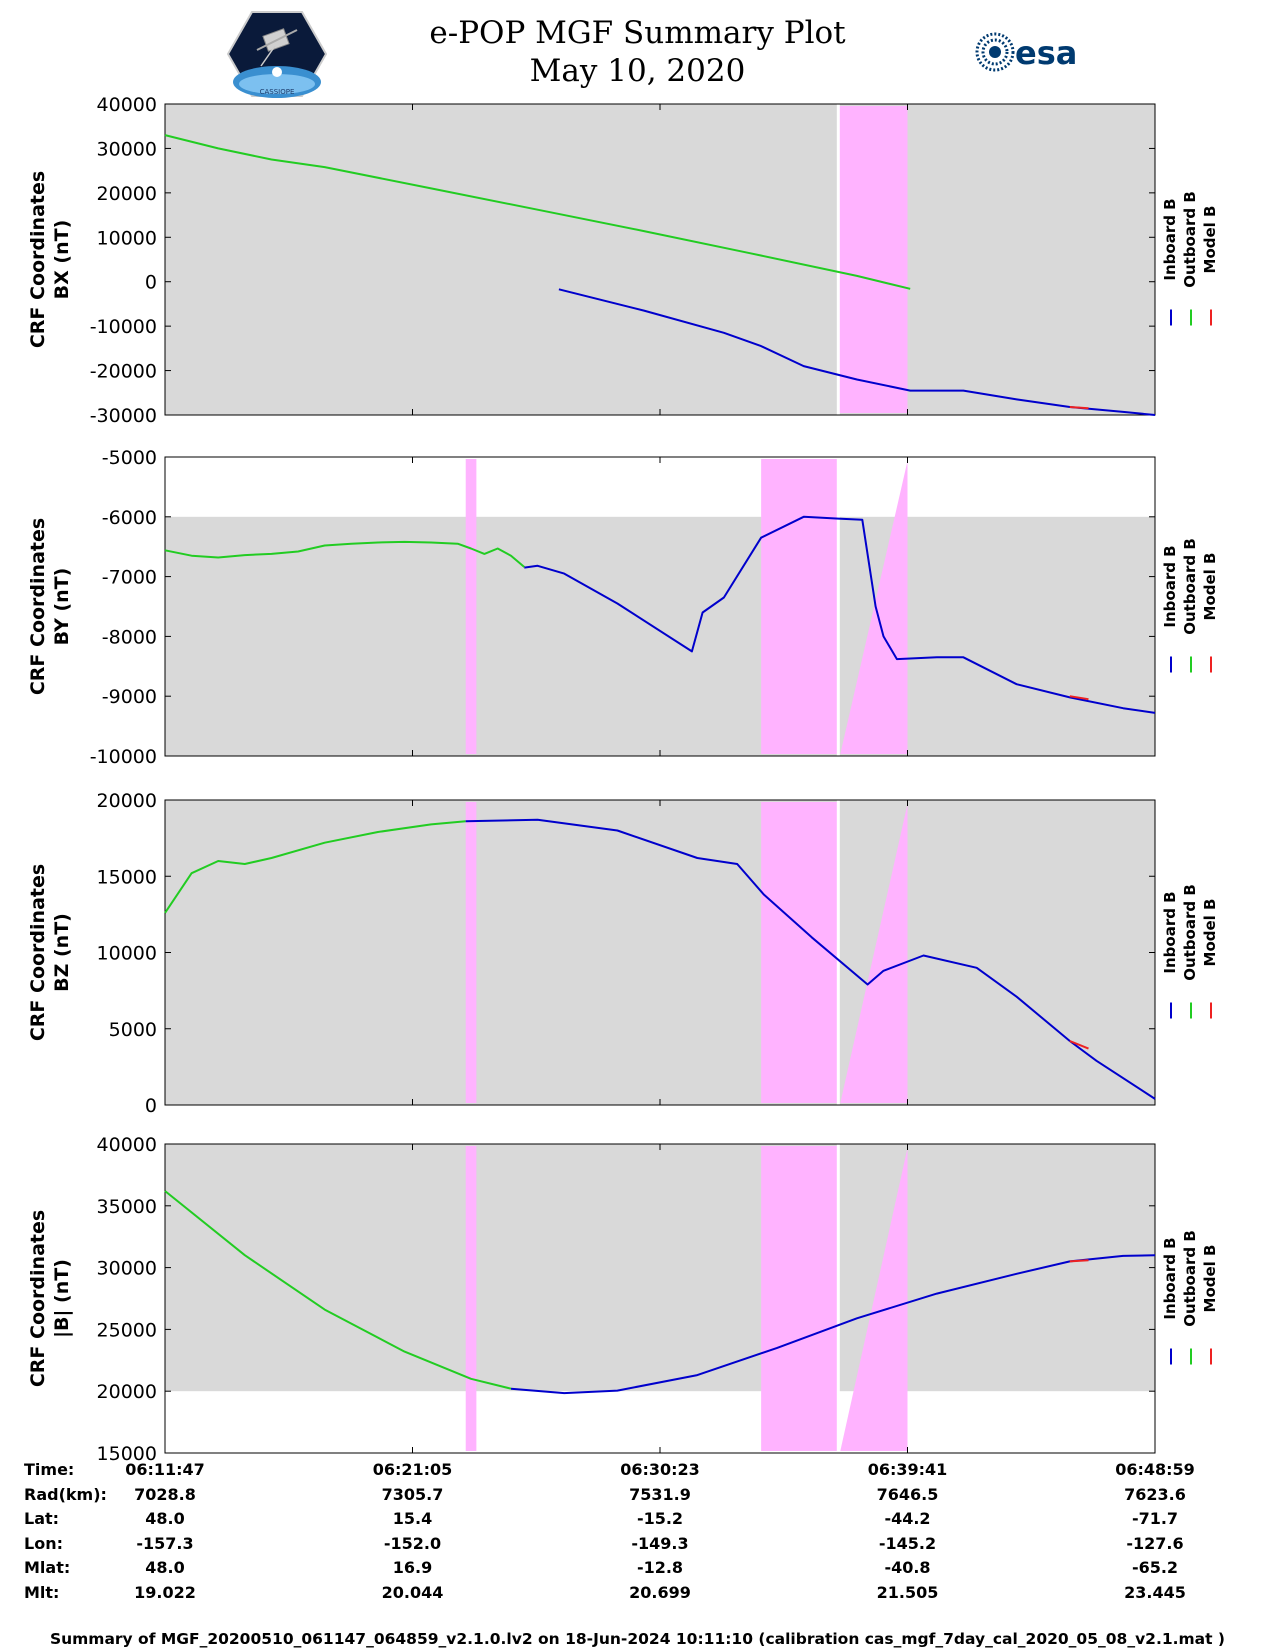 The height and width of the screenshot is (1650, 1275). What do you see at coordinates (165, 1518) in the screenshot?
I see `info-value-lat-1: 48.0` at bounding box center [165, 1518].